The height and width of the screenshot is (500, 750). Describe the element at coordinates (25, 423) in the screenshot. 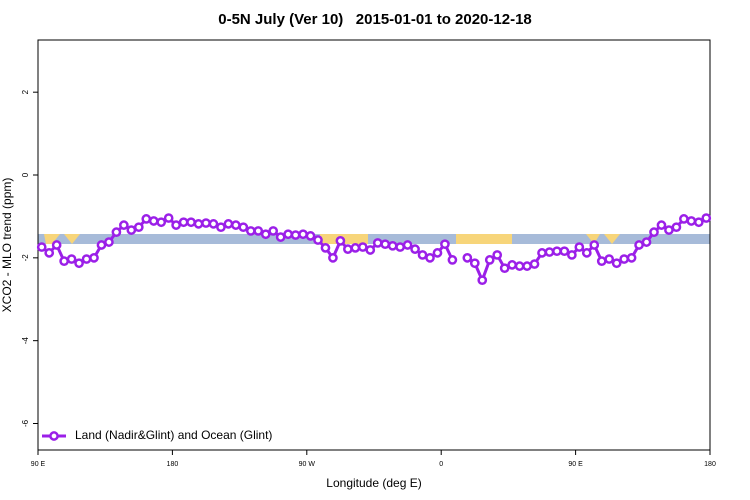

I see `y-tick-label: -6` at that location.